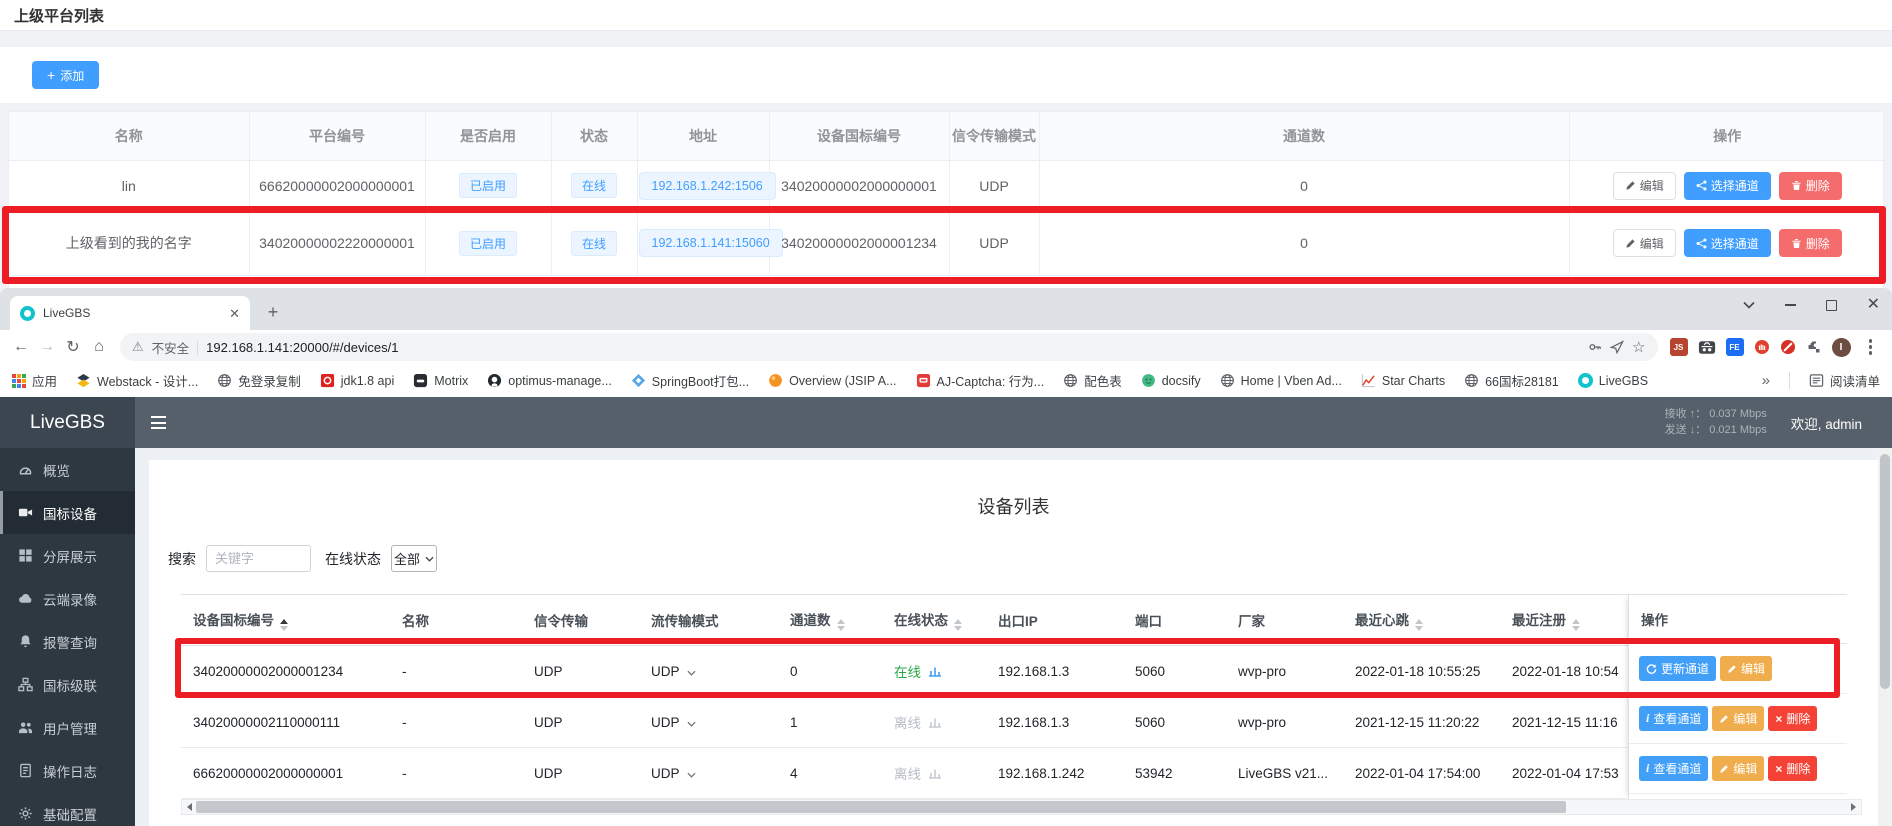 The image size is (1892, 826). Describe the element at coordinates (1701, 185) in the screenshot. I see `share-icon` at that location.